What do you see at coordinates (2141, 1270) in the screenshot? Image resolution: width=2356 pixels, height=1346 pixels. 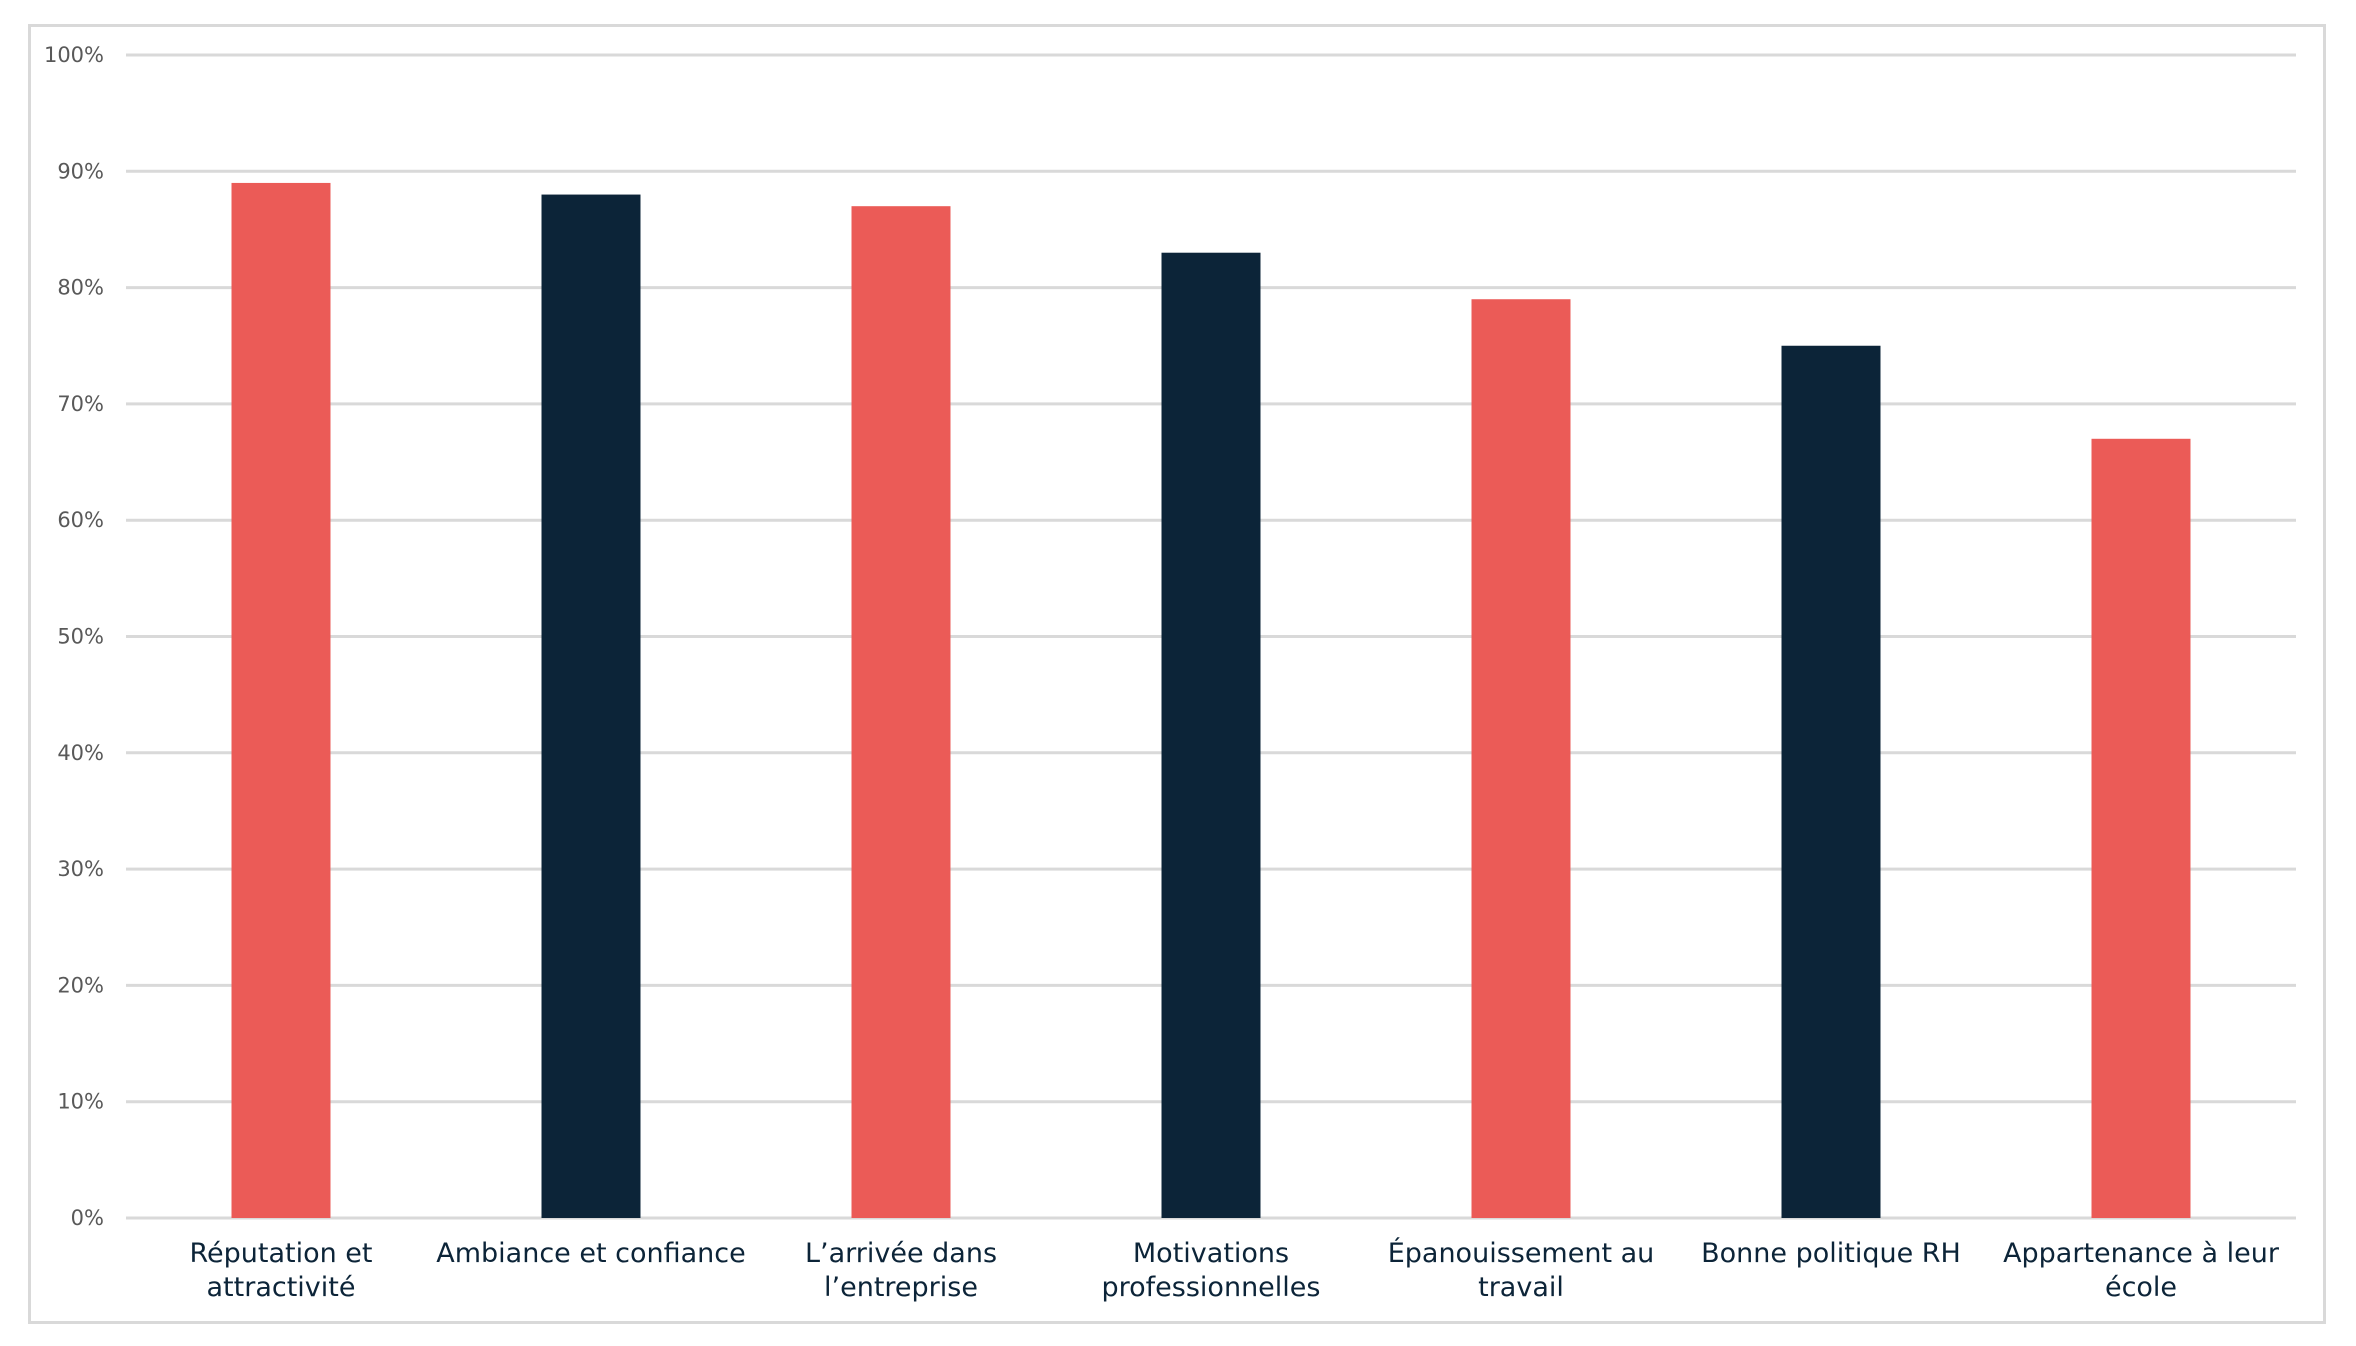 I see `x-category-label: Appartenance à leur école` at bounding box center [2141, 1270].